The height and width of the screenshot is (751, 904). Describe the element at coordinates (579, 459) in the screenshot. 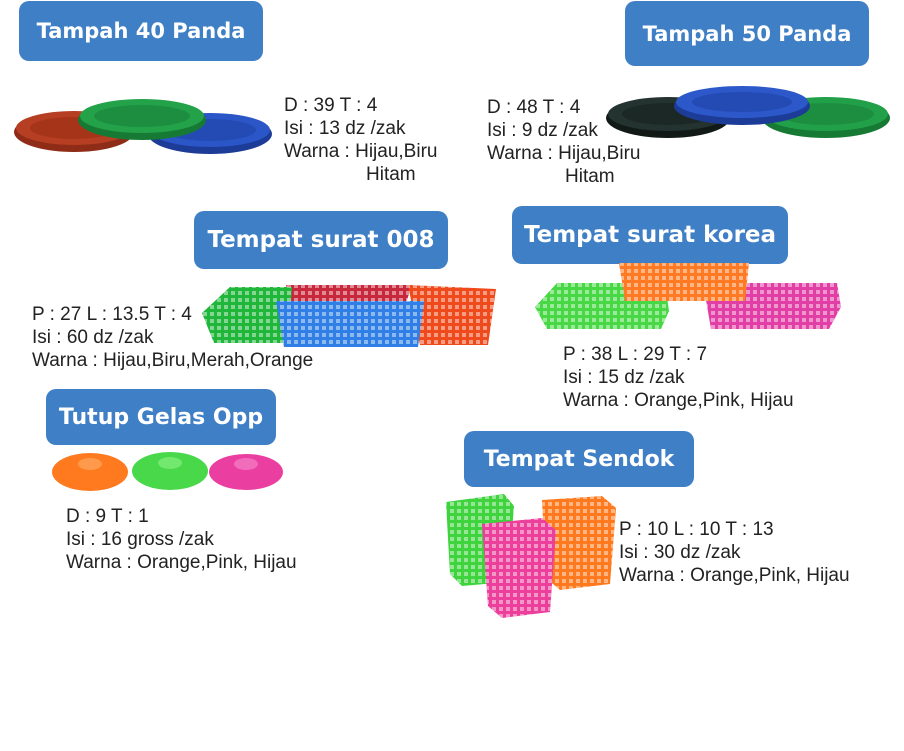

I see `title-tempat-sendok: Tempat Sendok` at that location.